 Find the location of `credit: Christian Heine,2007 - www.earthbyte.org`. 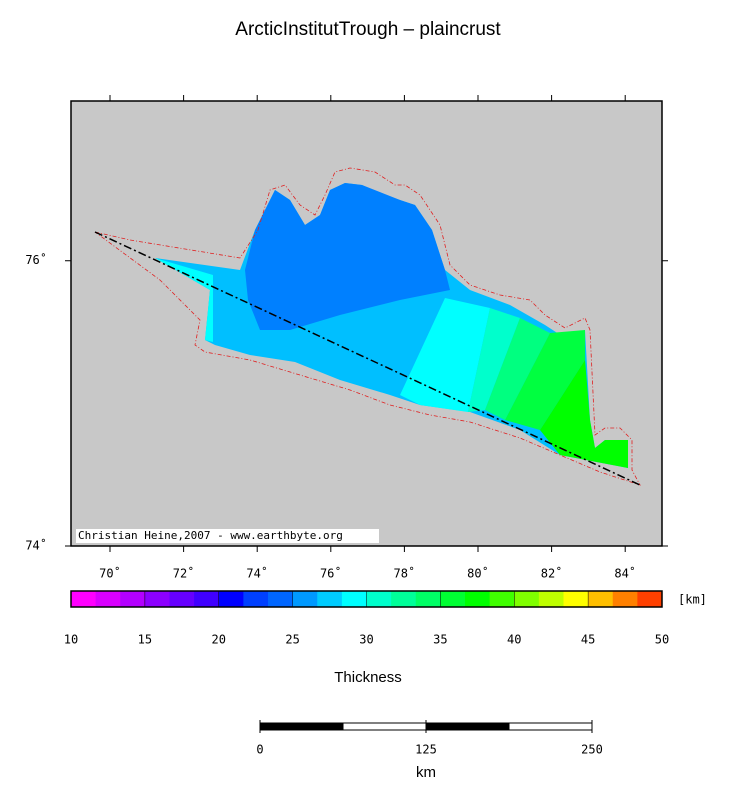

credit: Christian Heine,2007 - www.earthbyte.org is located at coordinates (210, 535).